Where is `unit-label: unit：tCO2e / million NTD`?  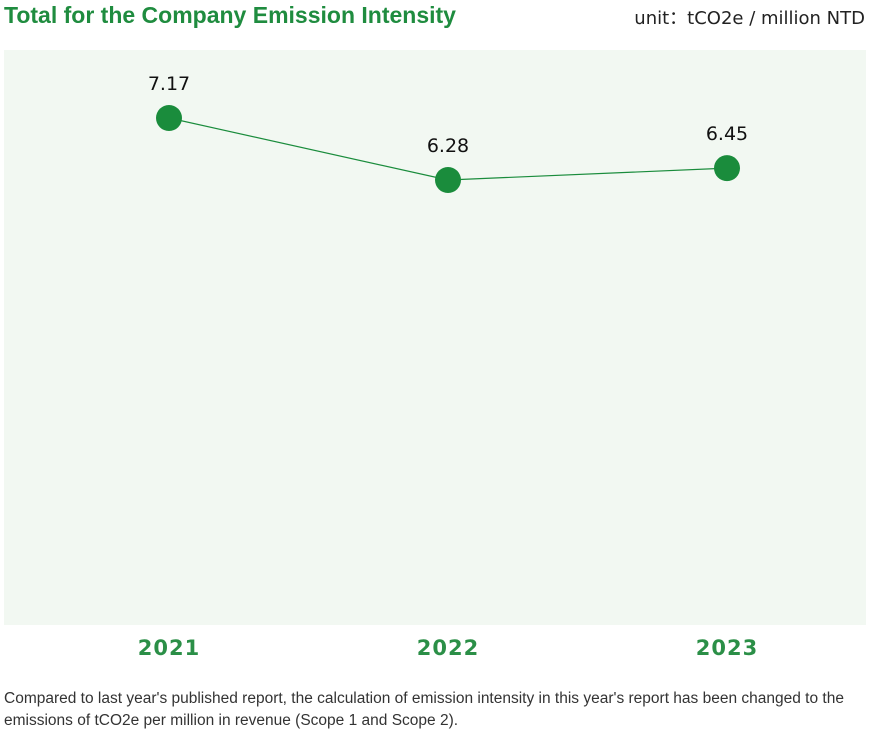 unit-label: unit：tCO2e / million NTD is located at coordinates (749, 18).